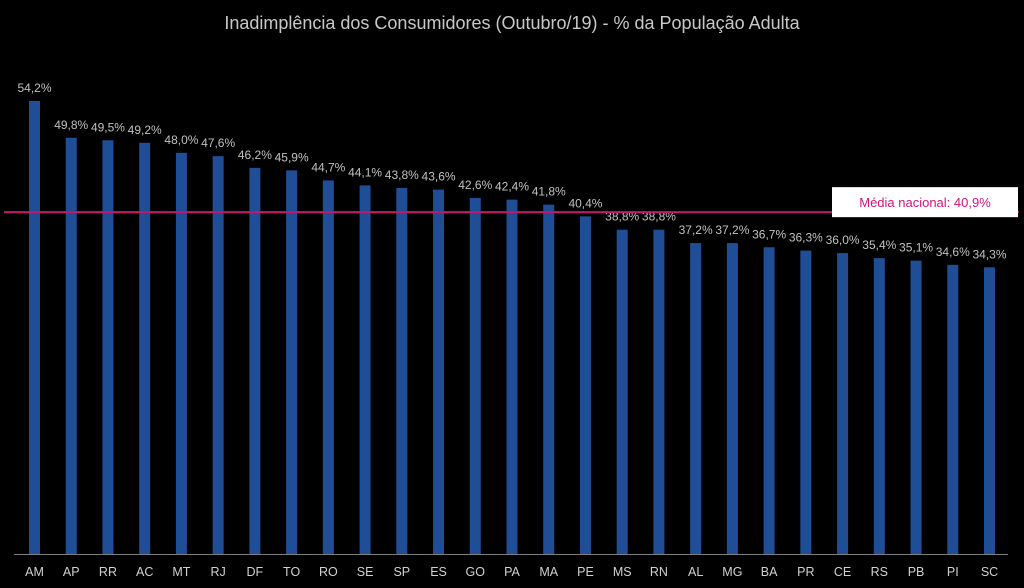 The width and height of the screenshot is (1024, 588). I want to click on category-label: RO, so click(328, 572).